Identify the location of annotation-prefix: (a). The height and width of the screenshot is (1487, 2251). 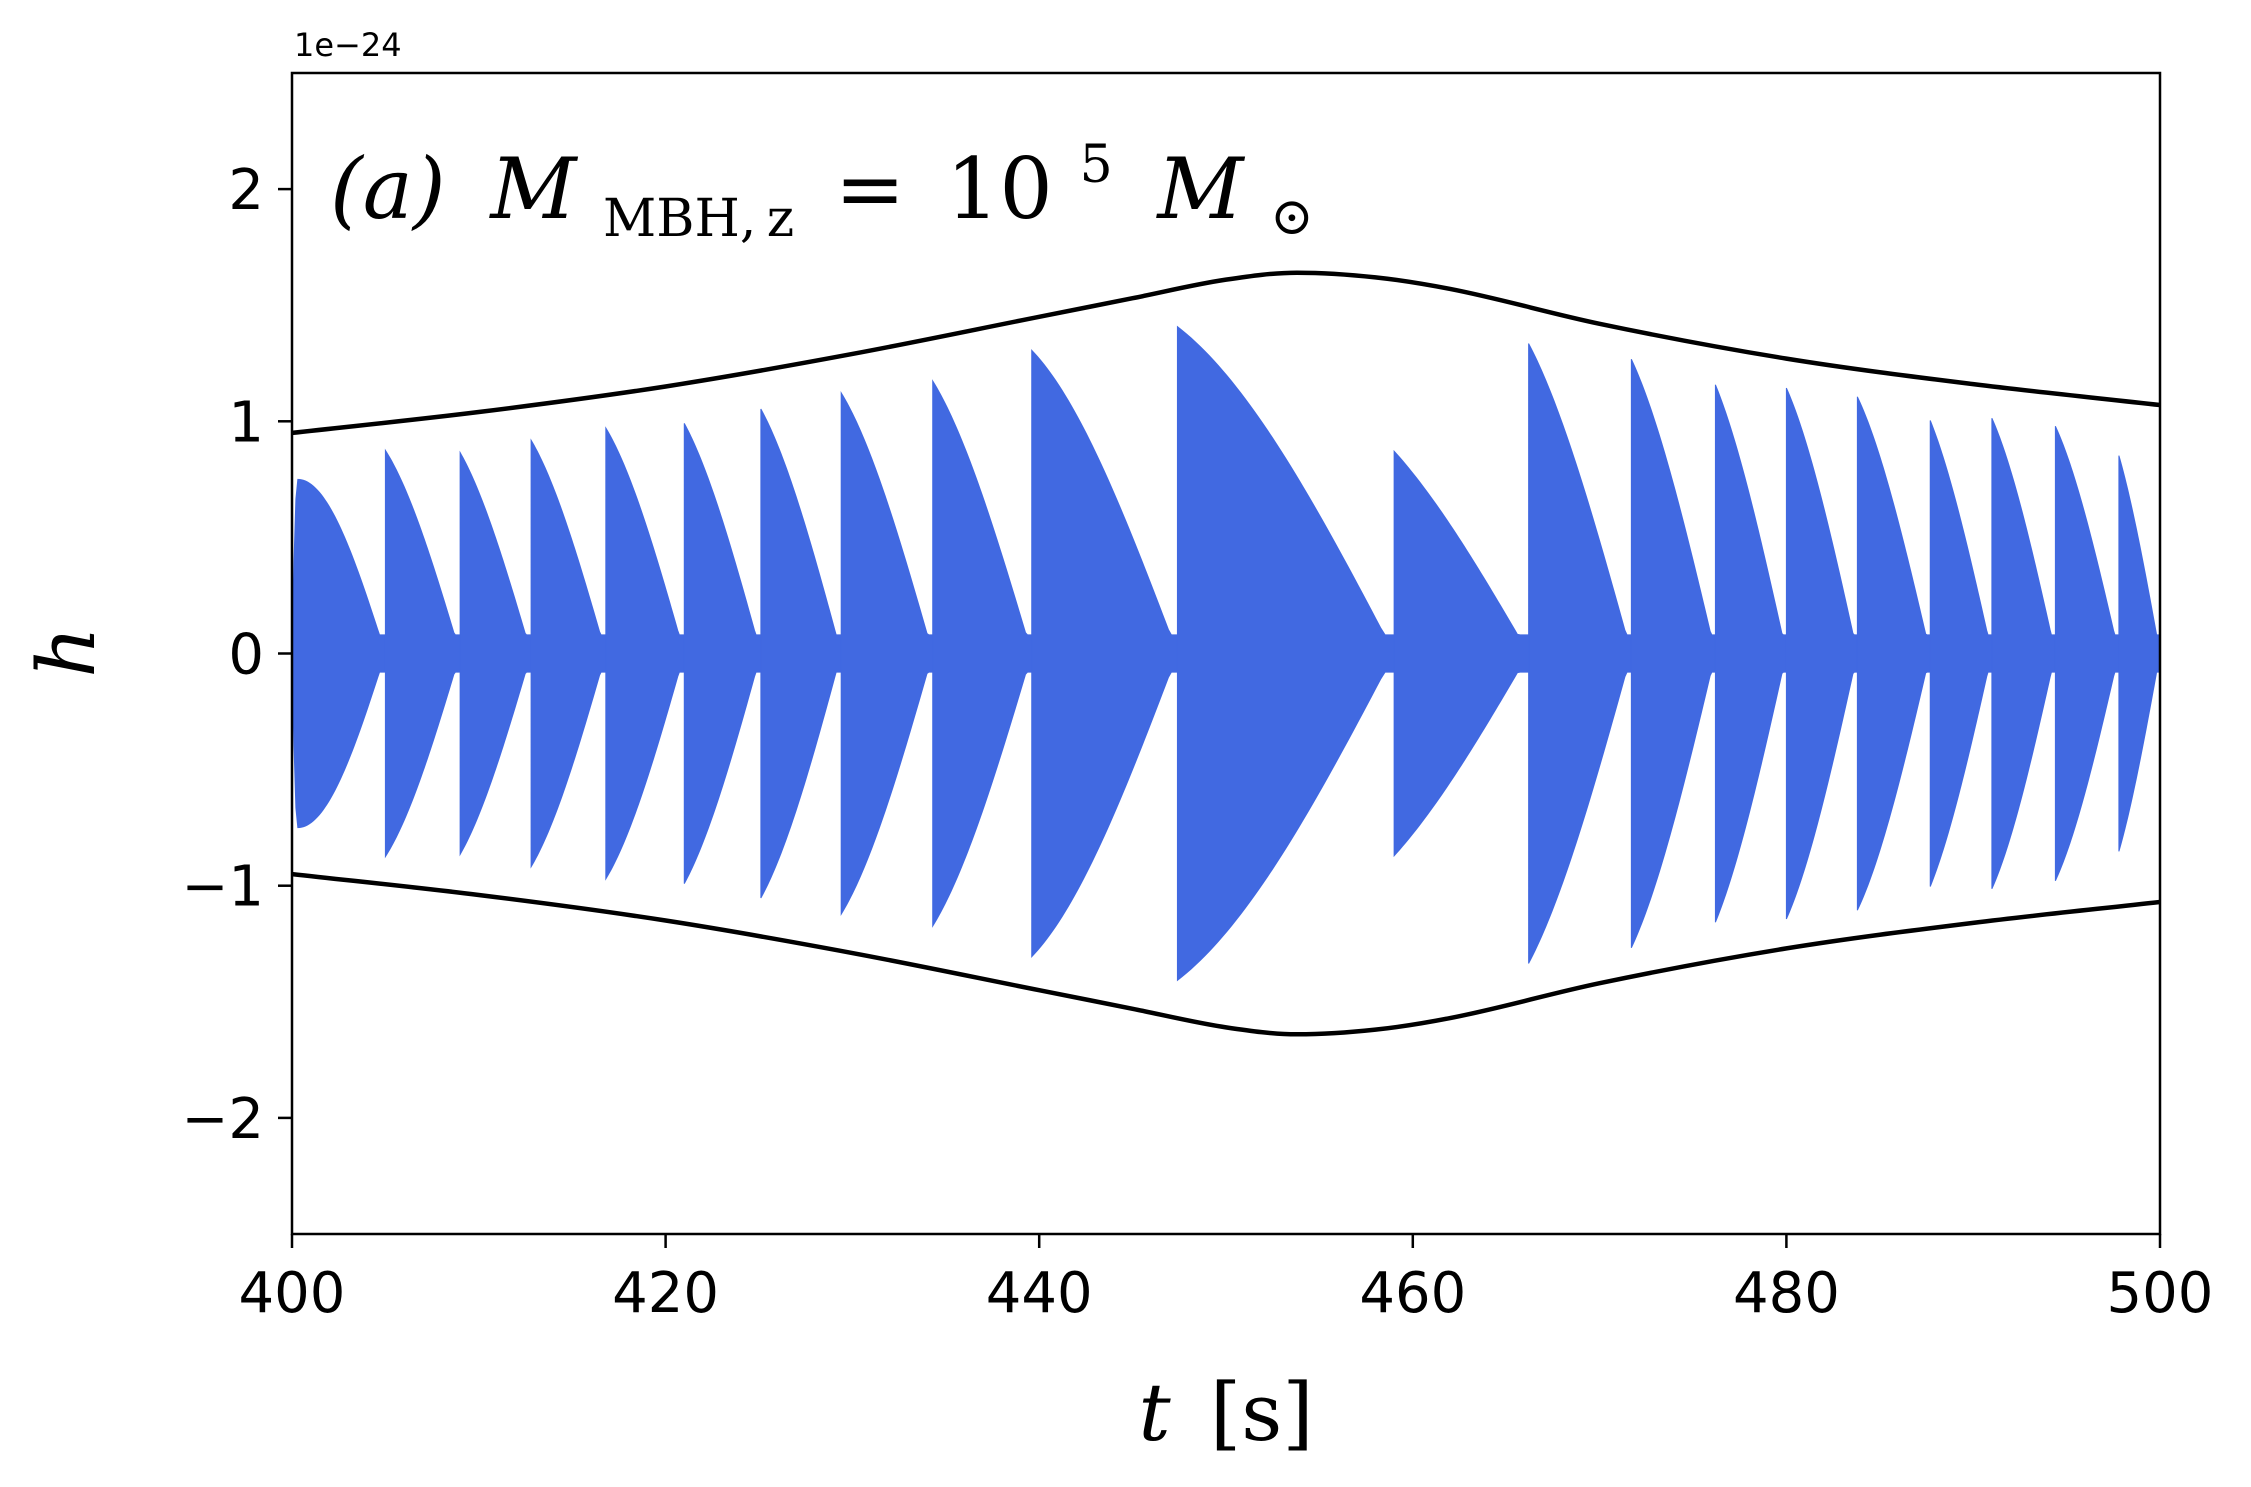
(388, 189).